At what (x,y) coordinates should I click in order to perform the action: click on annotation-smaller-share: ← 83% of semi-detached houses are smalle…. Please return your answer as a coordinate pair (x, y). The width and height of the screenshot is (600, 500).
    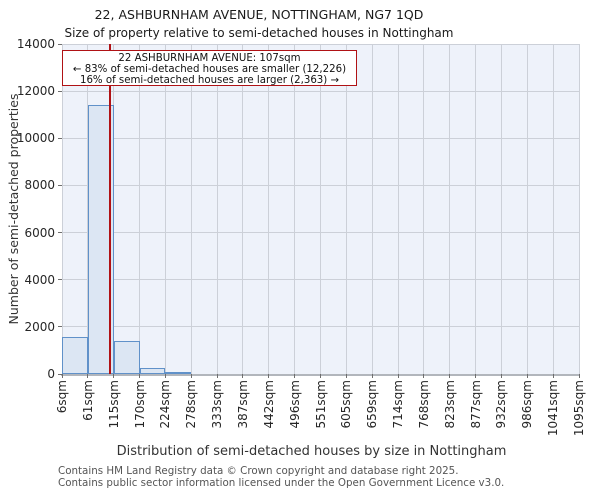
    Looking at the image, I should click on (209, 69).